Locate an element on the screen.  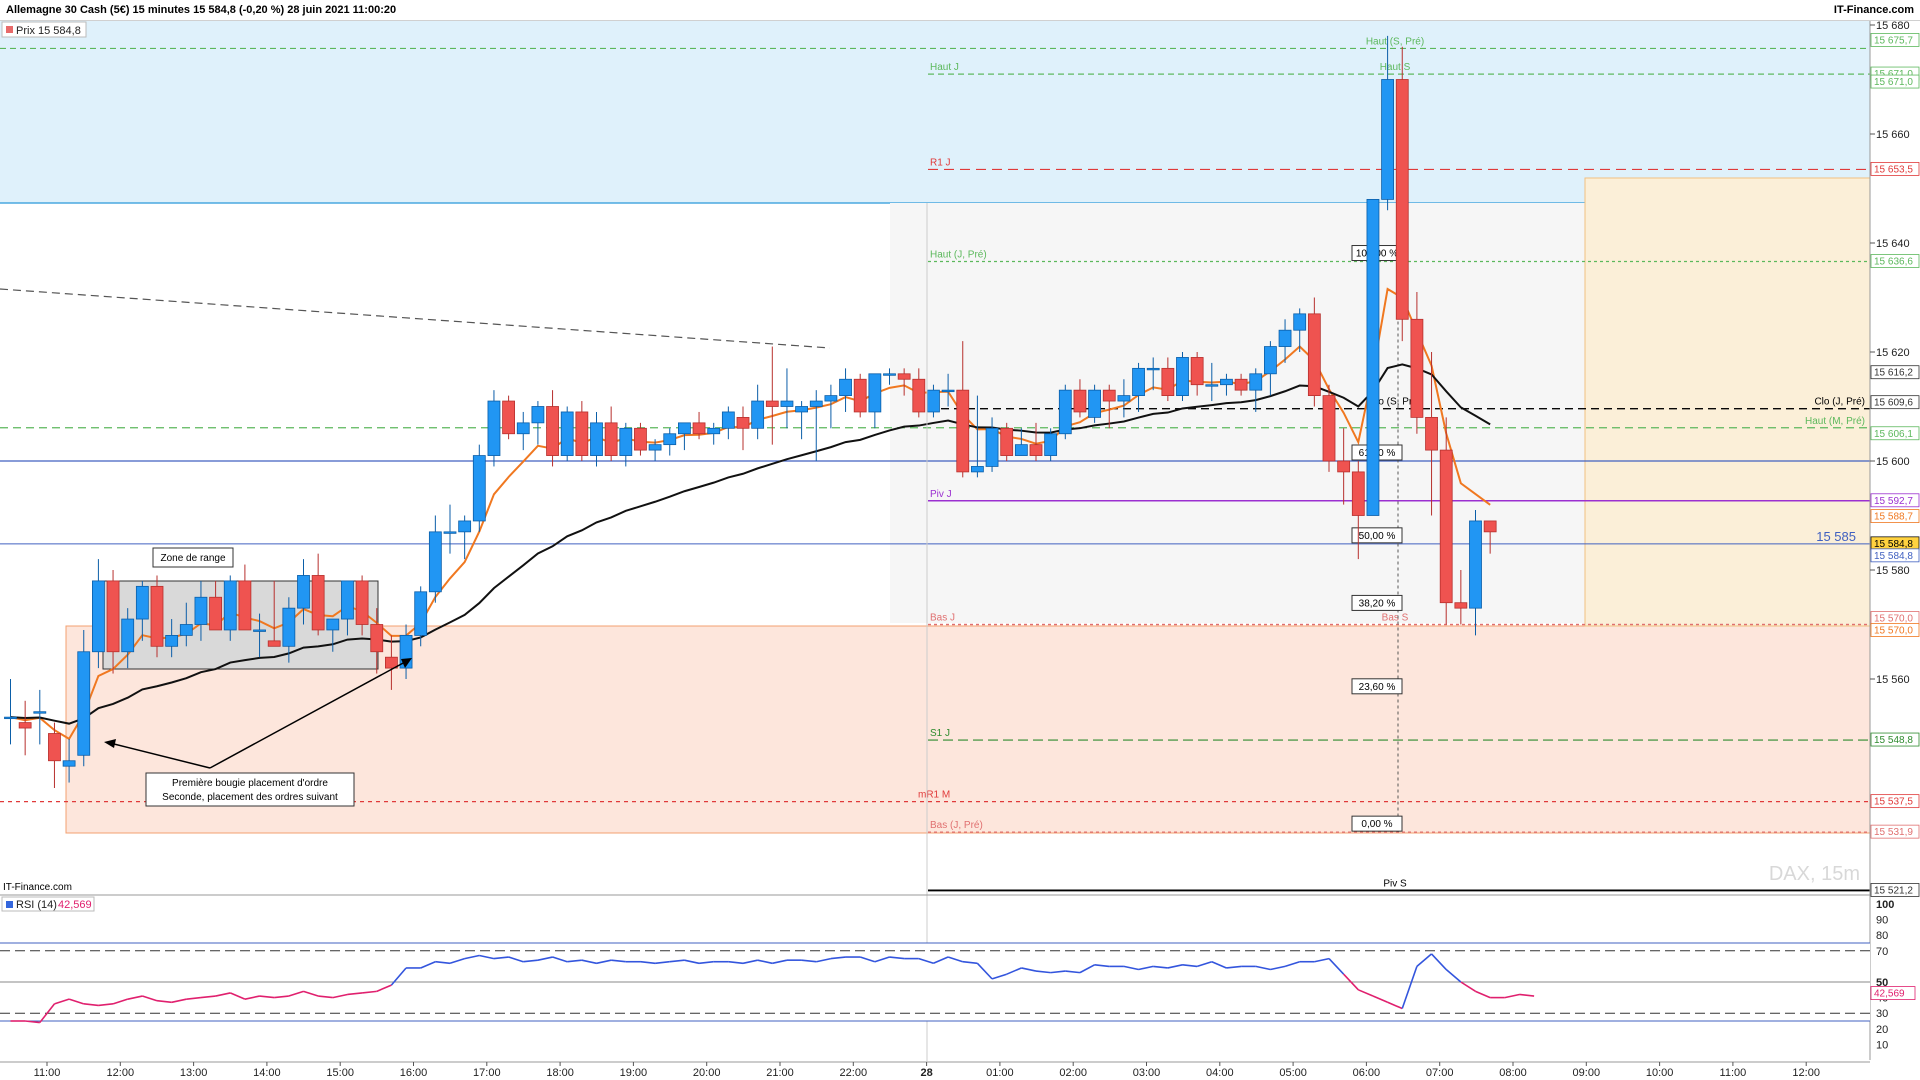
x-tick-label-20: 08:00 is located at coordinates (1513, 1073).